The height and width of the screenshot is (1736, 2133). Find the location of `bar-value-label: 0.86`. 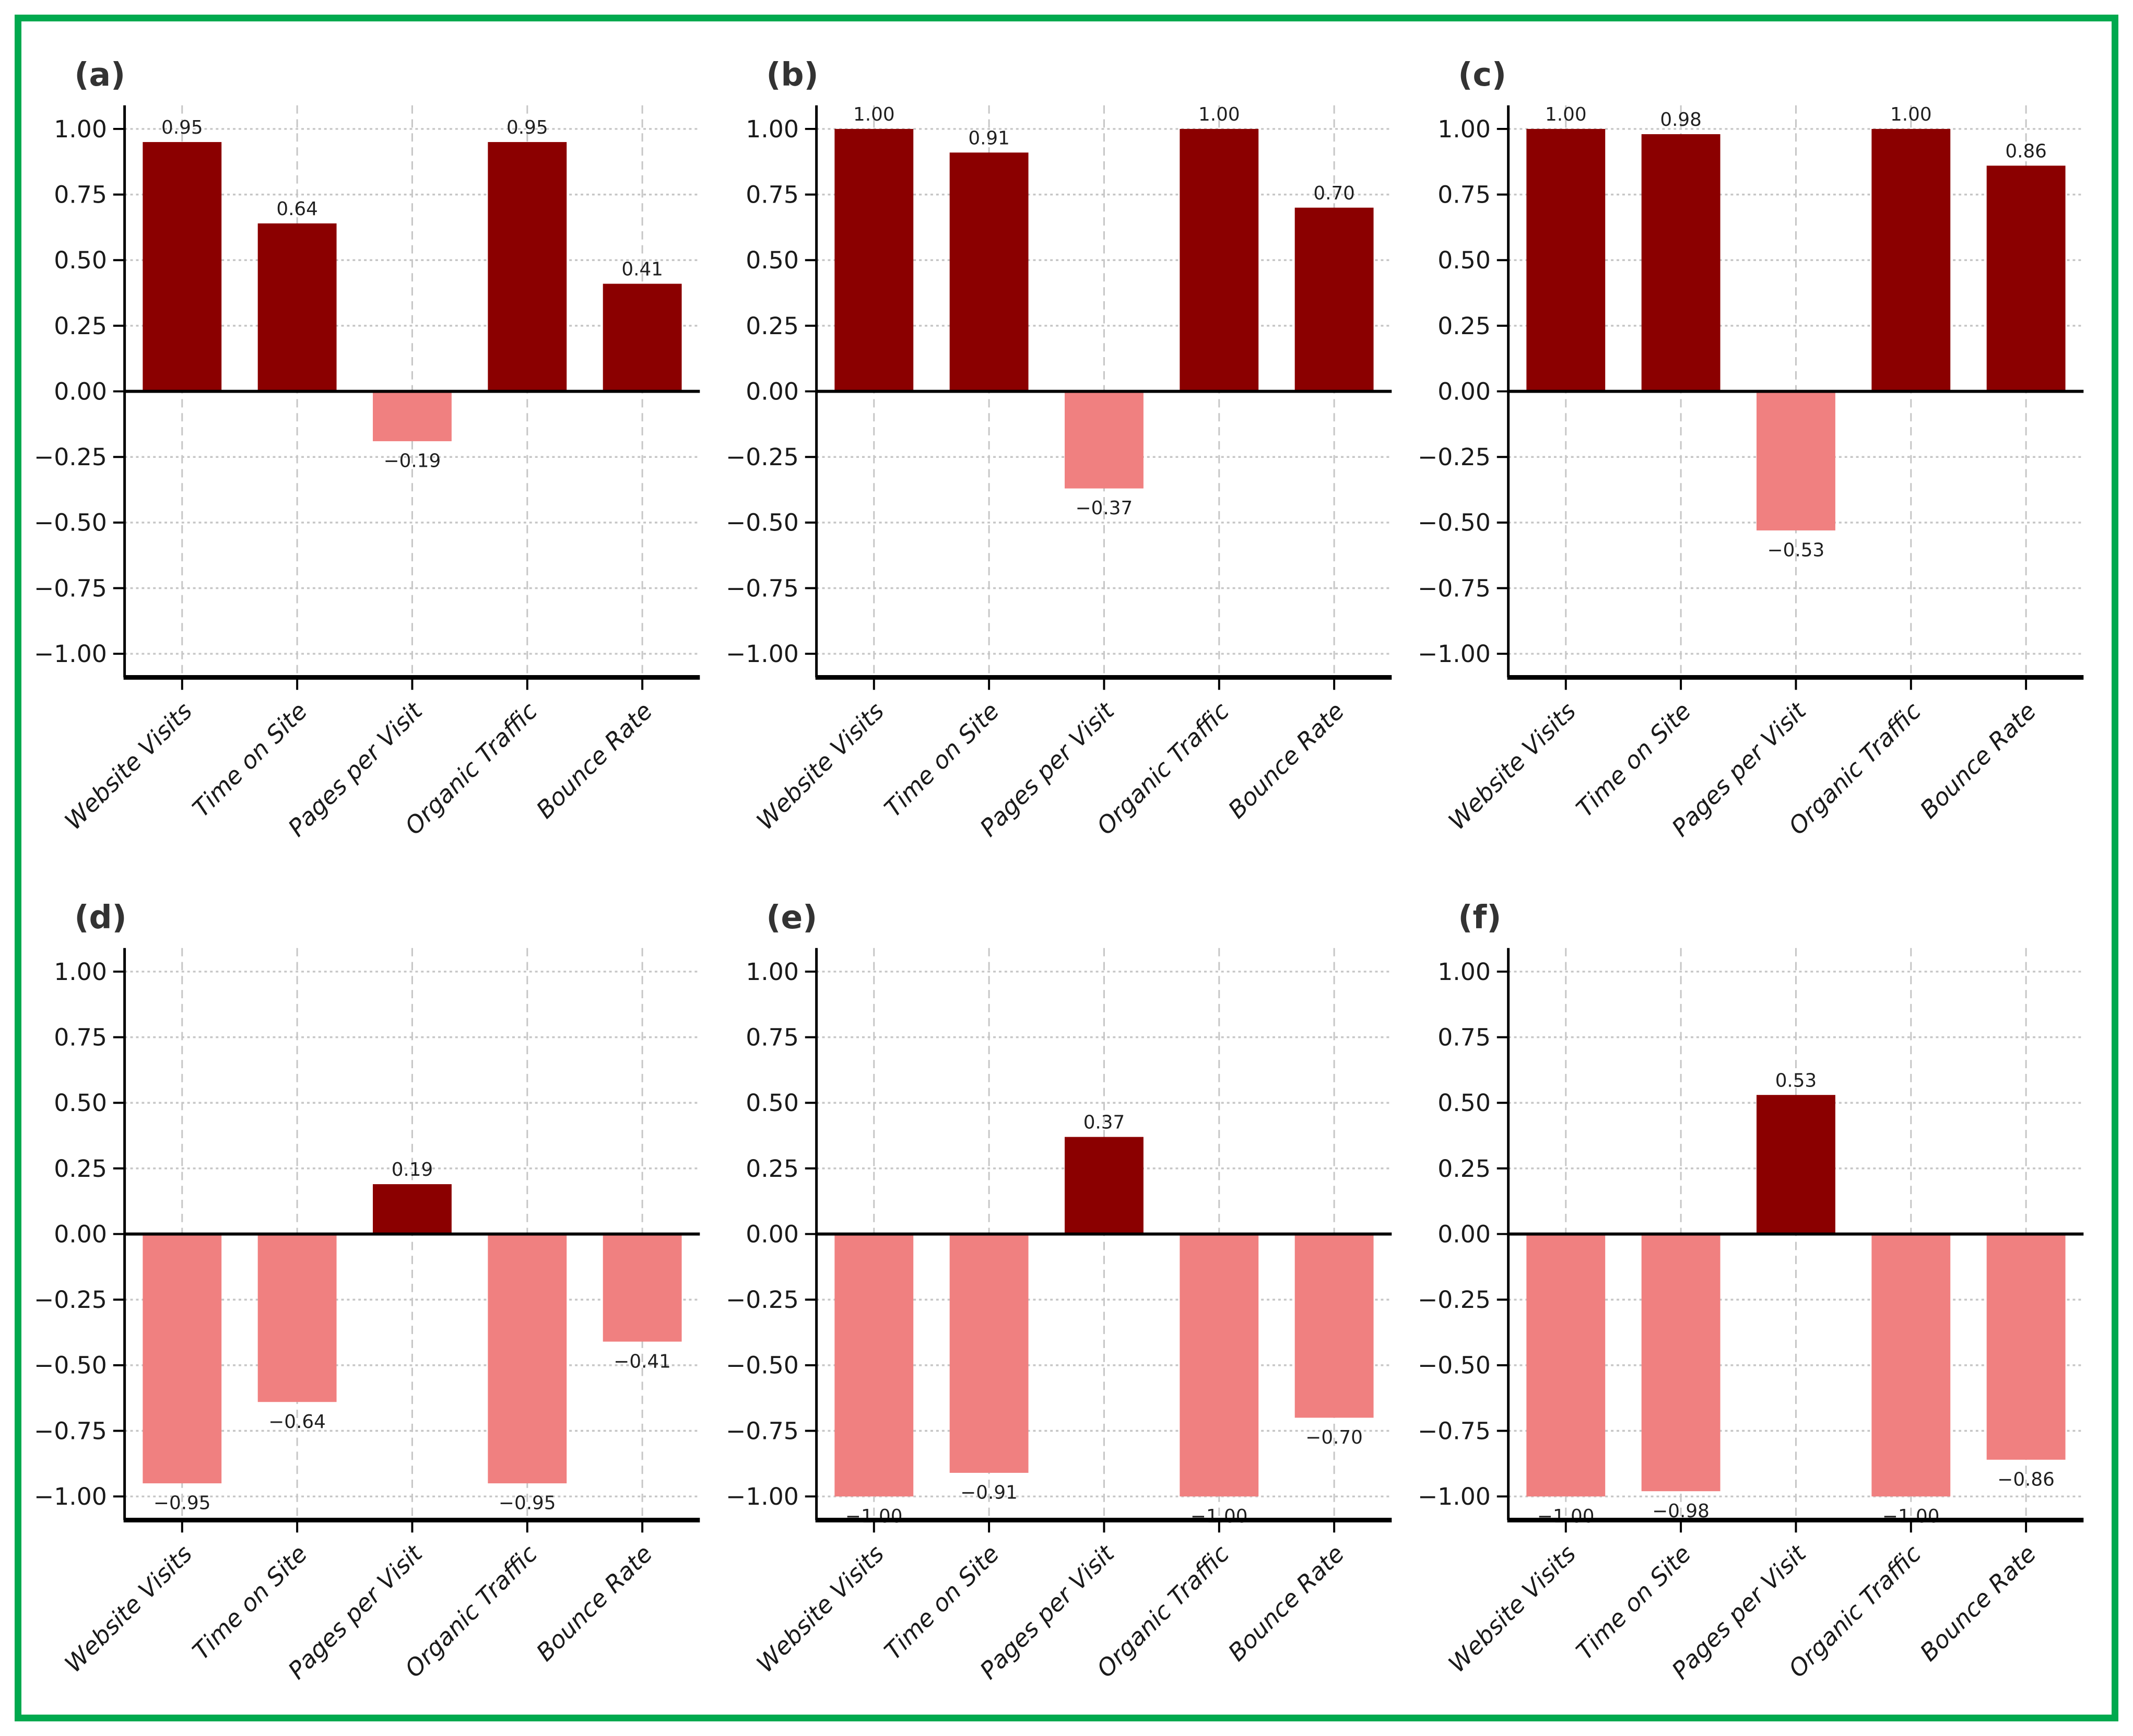

bar-value-label: 0.86 is located at coordinates (2026, 151).